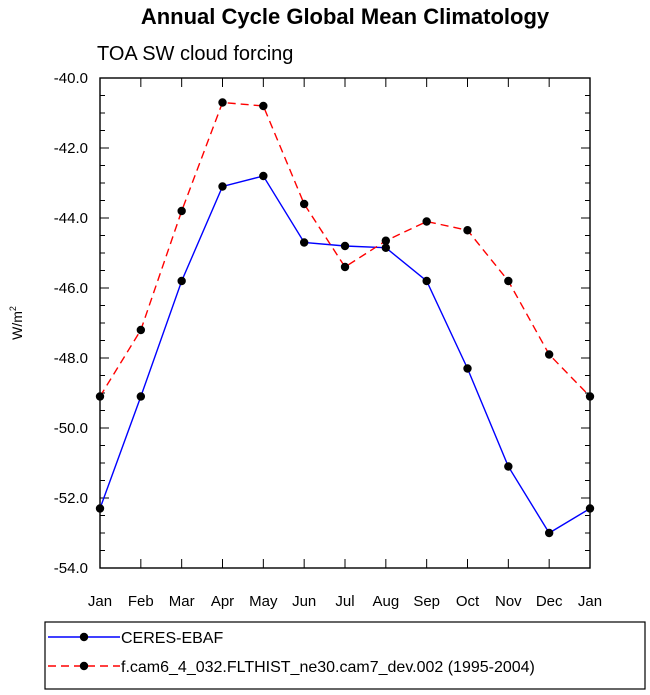  I want to click on x-tick-label: May, so click(263, 601).